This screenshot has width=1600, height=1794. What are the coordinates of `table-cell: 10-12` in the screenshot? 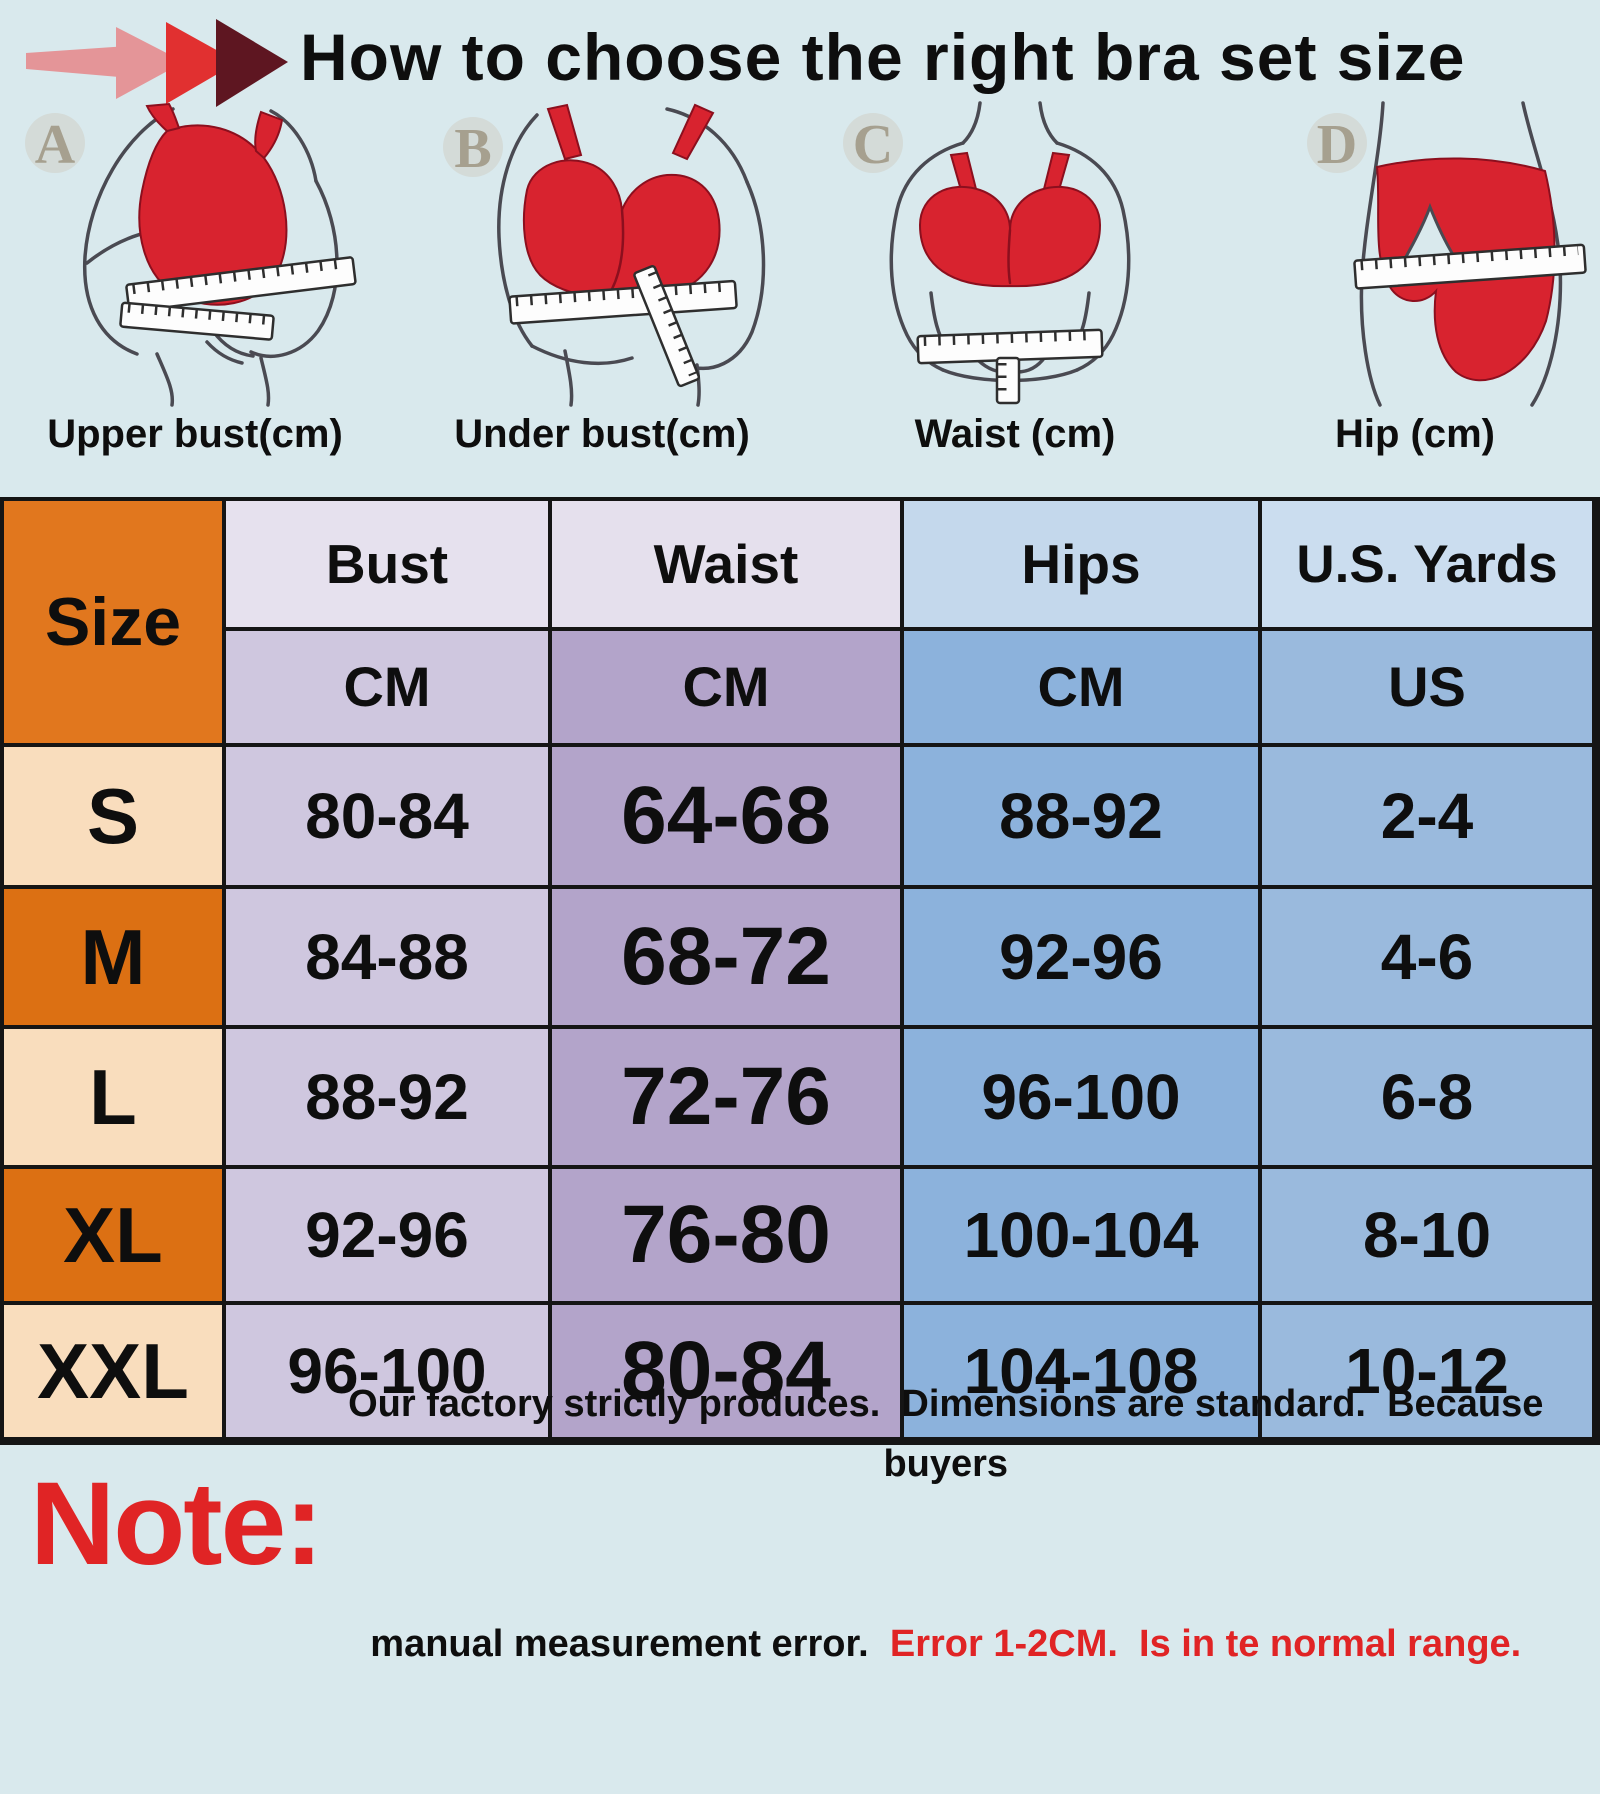 It's located at (1427, 1371).